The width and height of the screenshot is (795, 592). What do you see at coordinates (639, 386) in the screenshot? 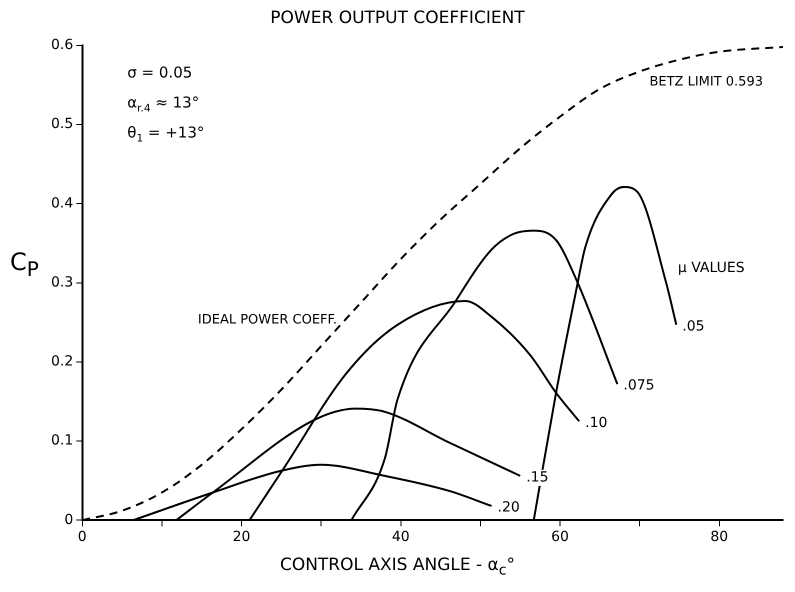
I see `series-label: .075` at bounding box center [639, 386].